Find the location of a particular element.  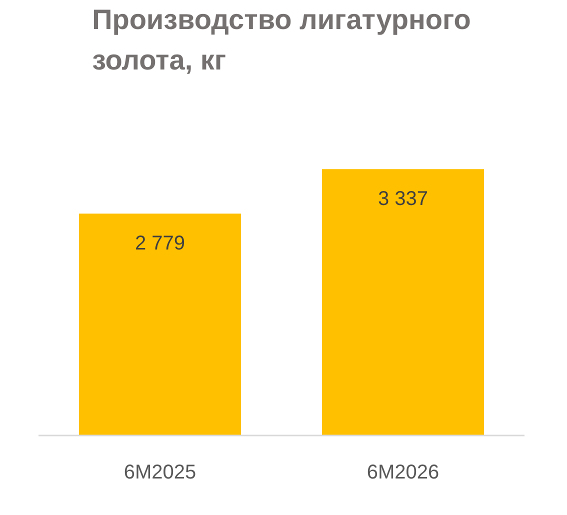

x-tick-label: 6M2026 is located at coordinates (403, 473).